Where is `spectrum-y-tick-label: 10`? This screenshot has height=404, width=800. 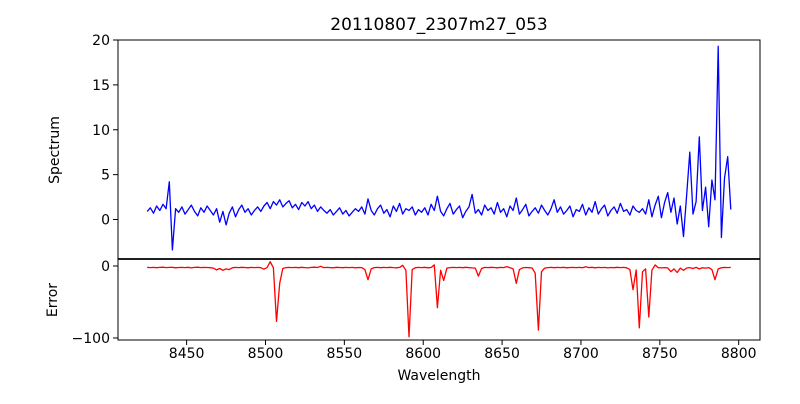
spectrum-y-tick-label: 10 is located at coordinates (101, 131).